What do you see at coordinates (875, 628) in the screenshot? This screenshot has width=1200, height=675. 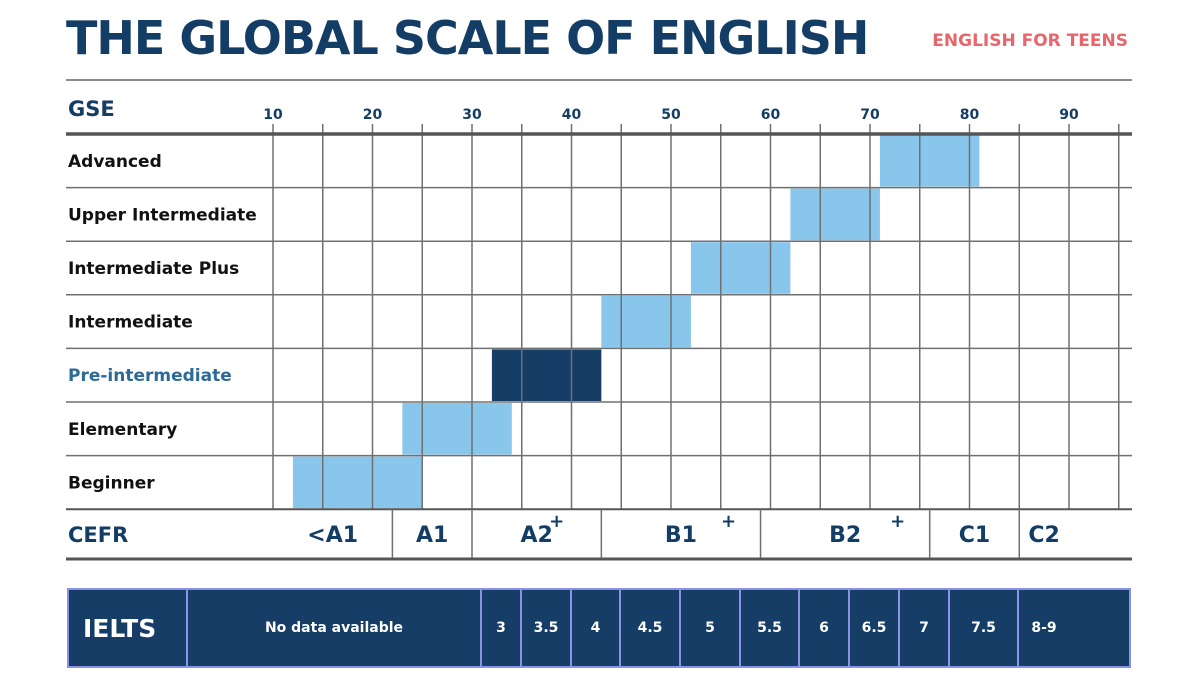 I see `ielts-band-cell: 6.5` at bounding box center [875, 628].